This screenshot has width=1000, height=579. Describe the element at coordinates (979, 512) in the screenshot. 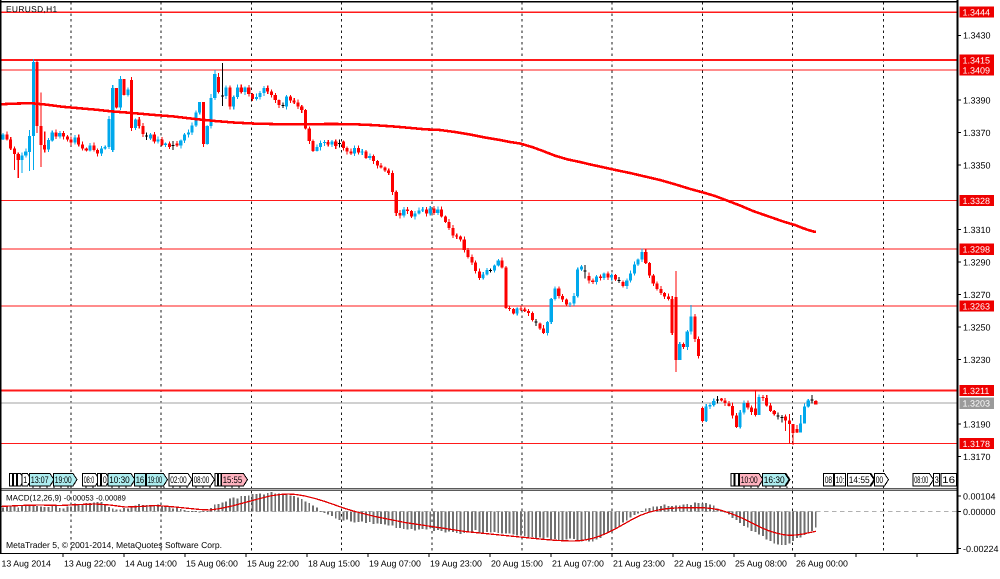

I see `svg-text: 0.00000` at that location.